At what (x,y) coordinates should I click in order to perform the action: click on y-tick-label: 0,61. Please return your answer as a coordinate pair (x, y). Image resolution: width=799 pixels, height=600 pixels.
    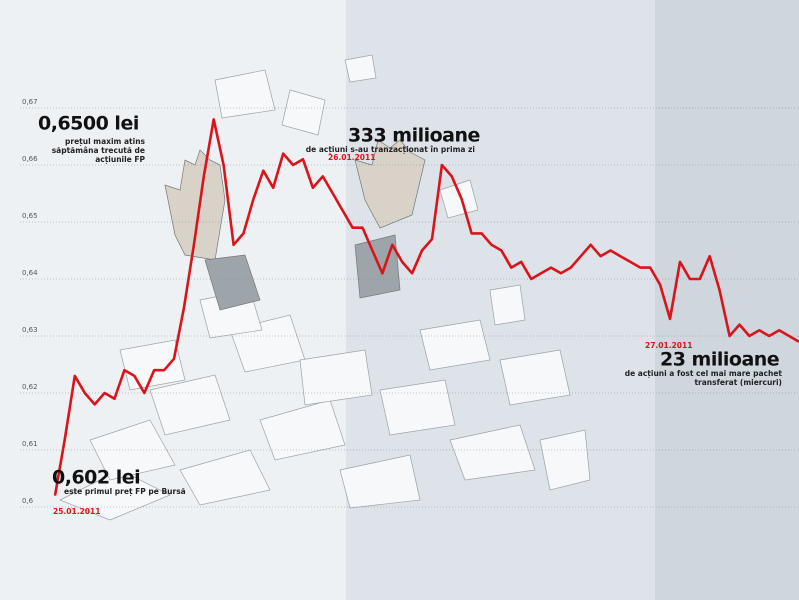
    Looking at the image, I should click on (30, 444).